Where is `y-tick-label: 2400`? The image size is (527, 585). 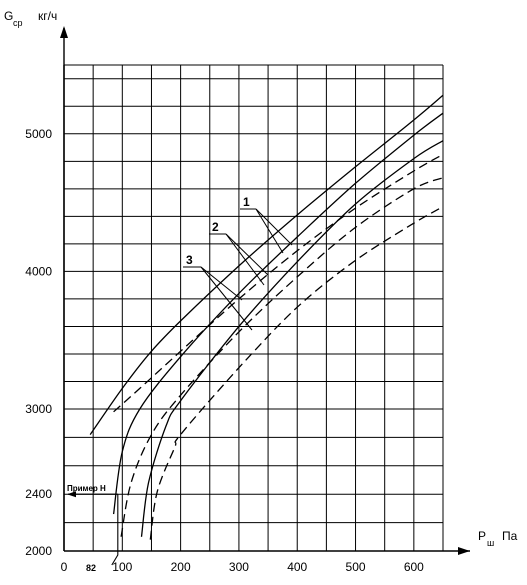 y-tick-label: 2400 is located at coordinates (38, 494).